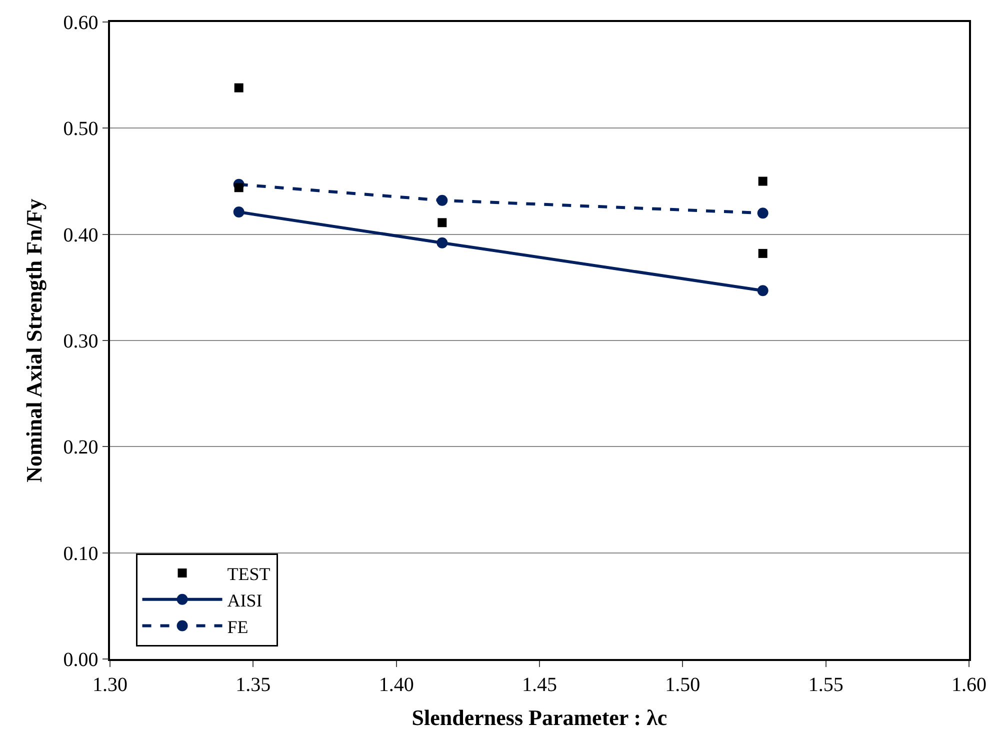  I want to click on x-tick-label: 1.45, so click(539, 685).